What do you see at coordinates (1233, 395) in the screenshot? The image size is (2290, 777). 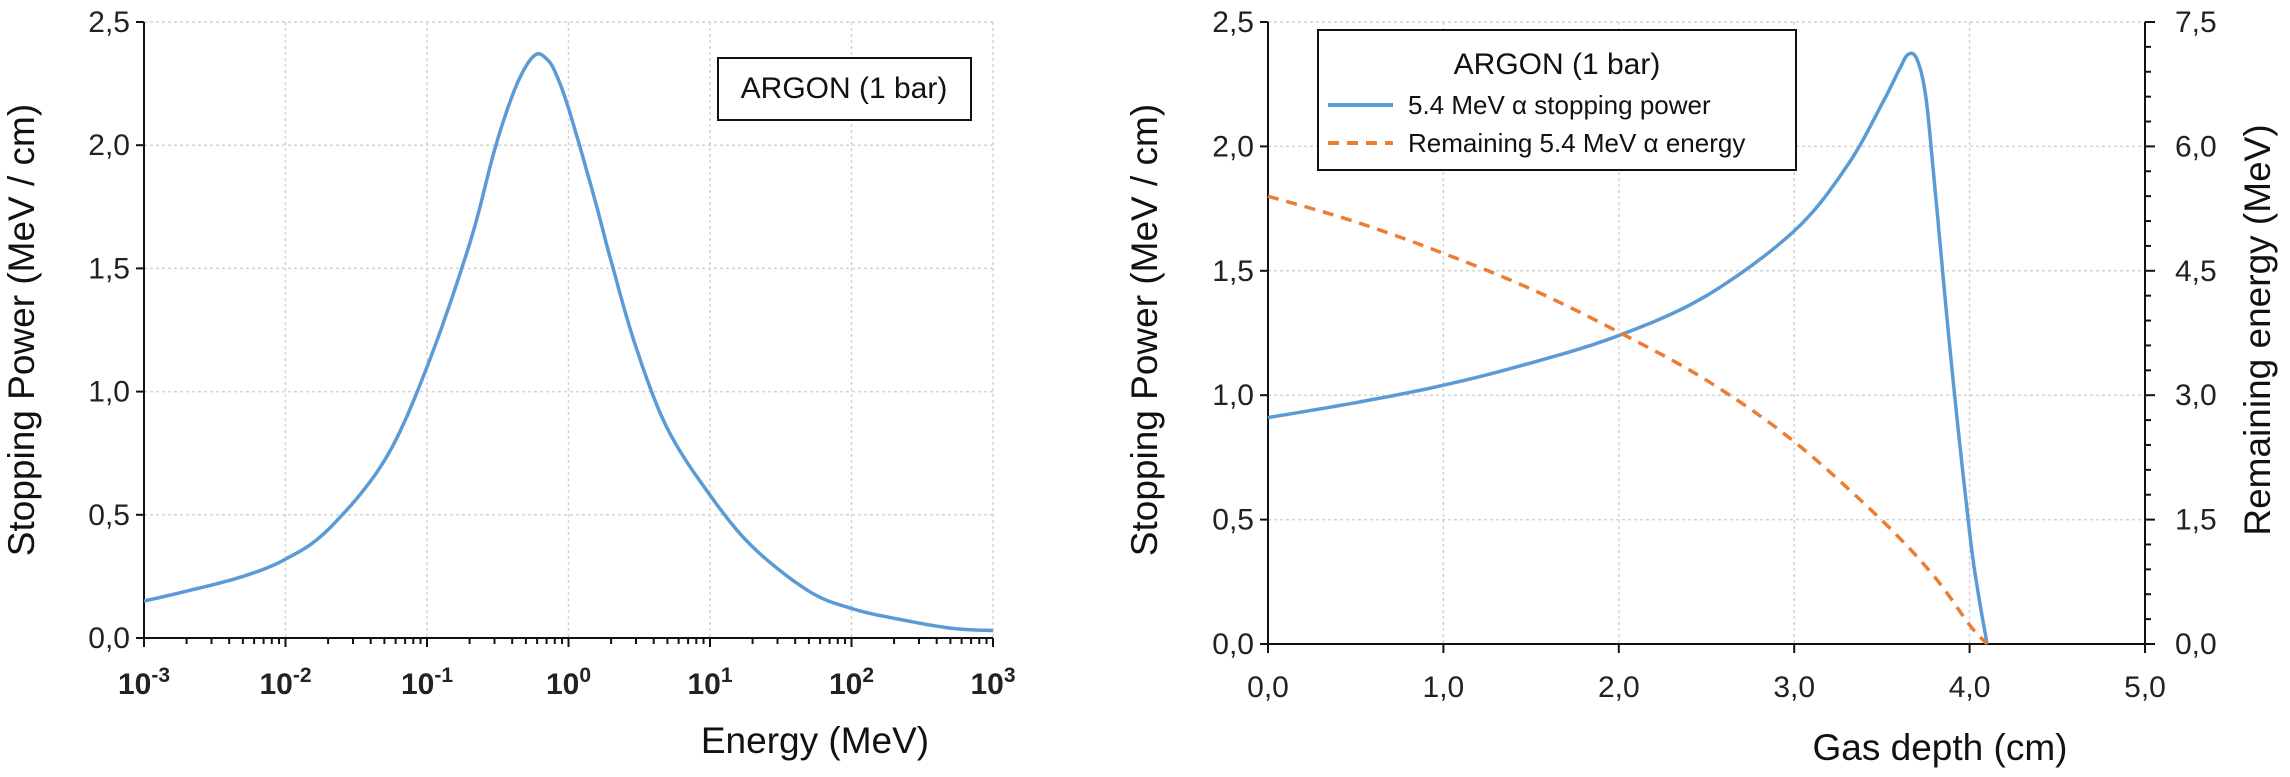 I see `right-y-tick-label: 1,0` at bounding box center [1233, 395].